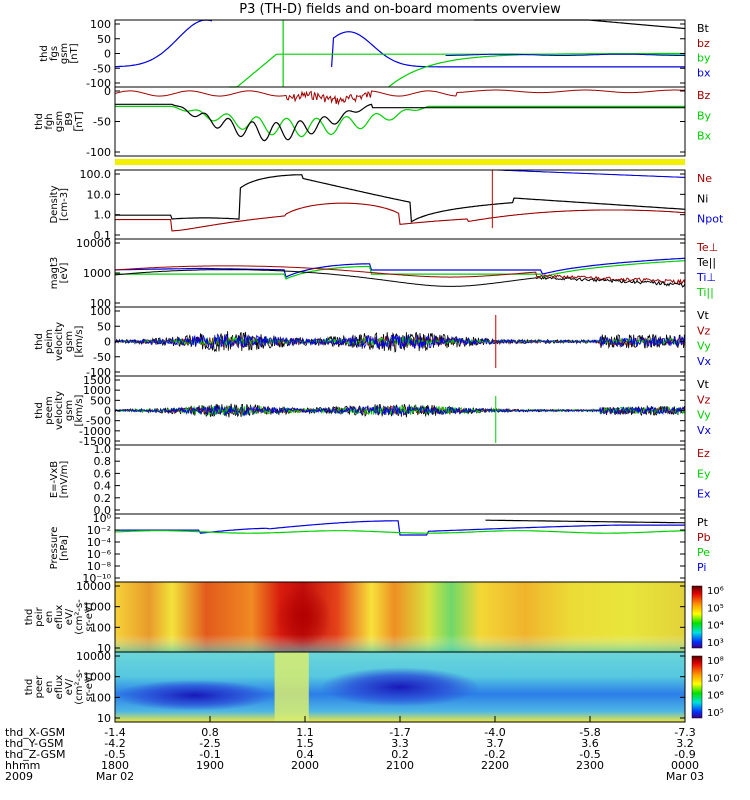 This screenshot has height=800, width=750. What do you see at coordinates (115, 776) in the screenshot?
I see `x-tick-value: Mar 02` at bounding box center [115, 776].